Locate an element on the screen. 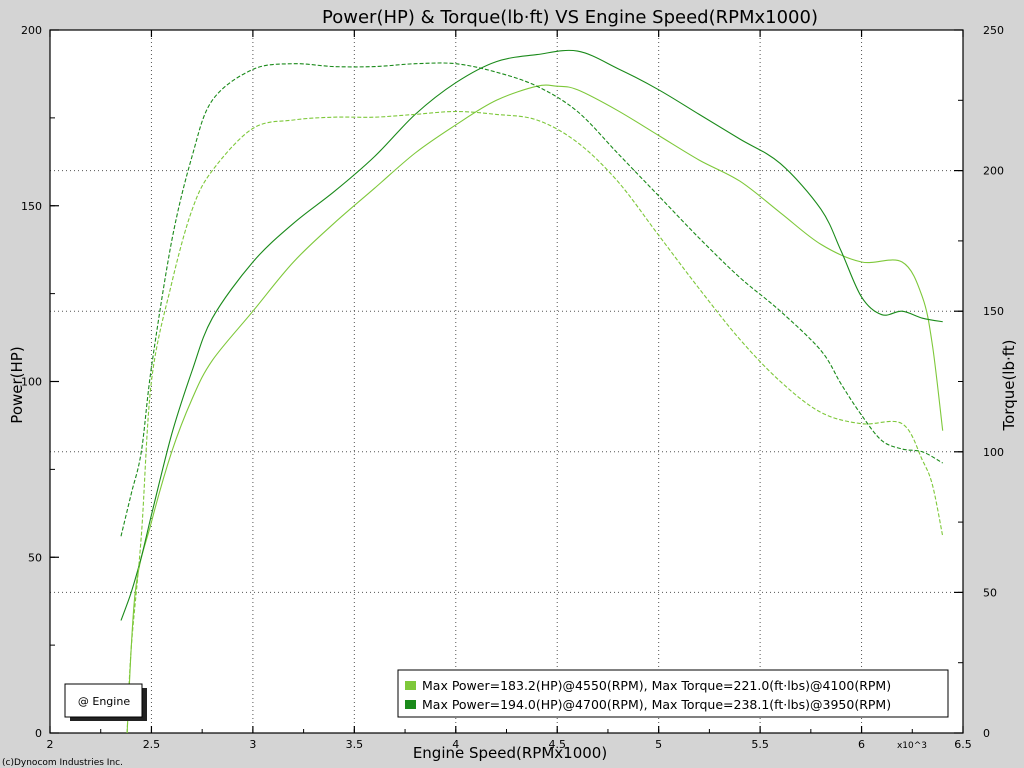 This screenshot has width=1024, height=768. x-tick-label: 3 is located at coordinates (252, 744).